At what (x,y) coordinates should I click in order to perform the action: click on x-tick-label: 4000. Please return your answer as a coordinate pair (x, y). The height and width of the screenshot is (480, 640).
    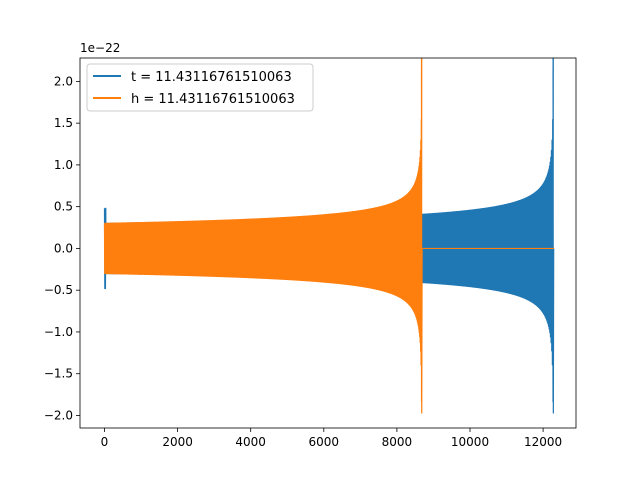
    Looking at the image, I should click on (250, 442).